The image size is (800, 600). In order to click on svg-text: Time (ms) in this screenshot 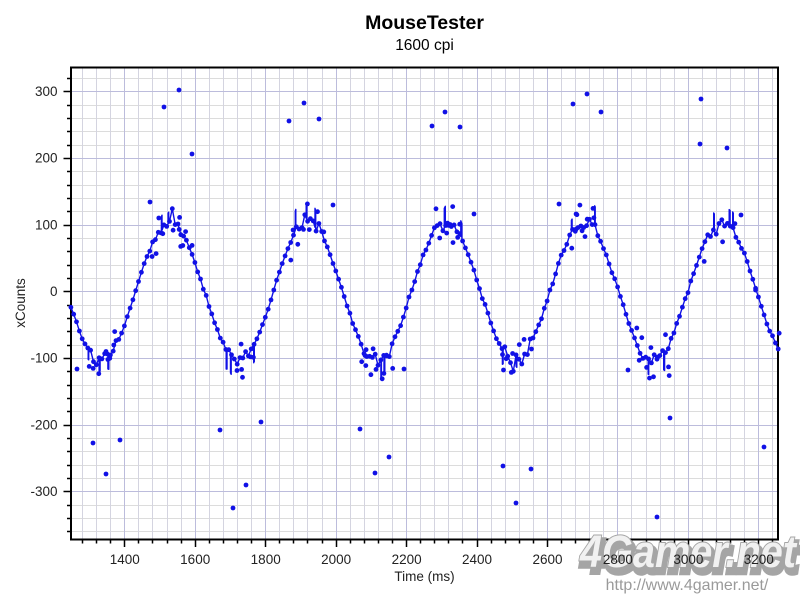, I will do `click(424, 576)`.